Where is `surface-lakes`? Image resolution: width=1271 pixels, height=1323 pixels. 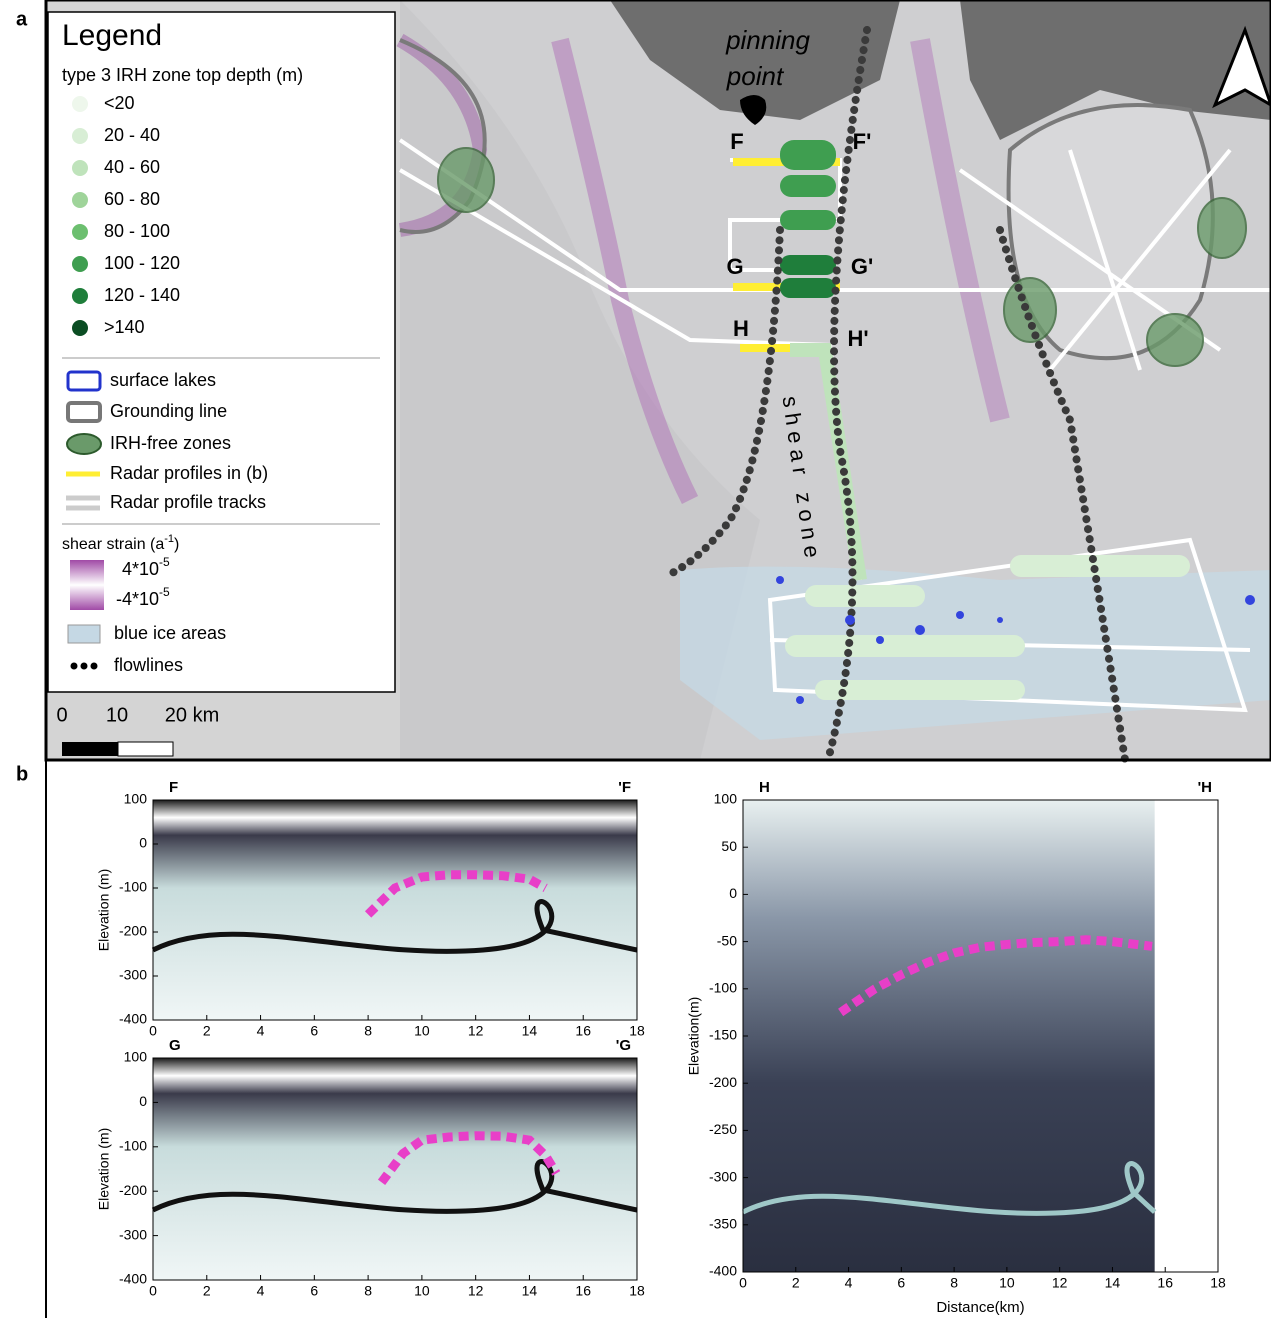
surface-lakes is located at coordinates (1015, 640).